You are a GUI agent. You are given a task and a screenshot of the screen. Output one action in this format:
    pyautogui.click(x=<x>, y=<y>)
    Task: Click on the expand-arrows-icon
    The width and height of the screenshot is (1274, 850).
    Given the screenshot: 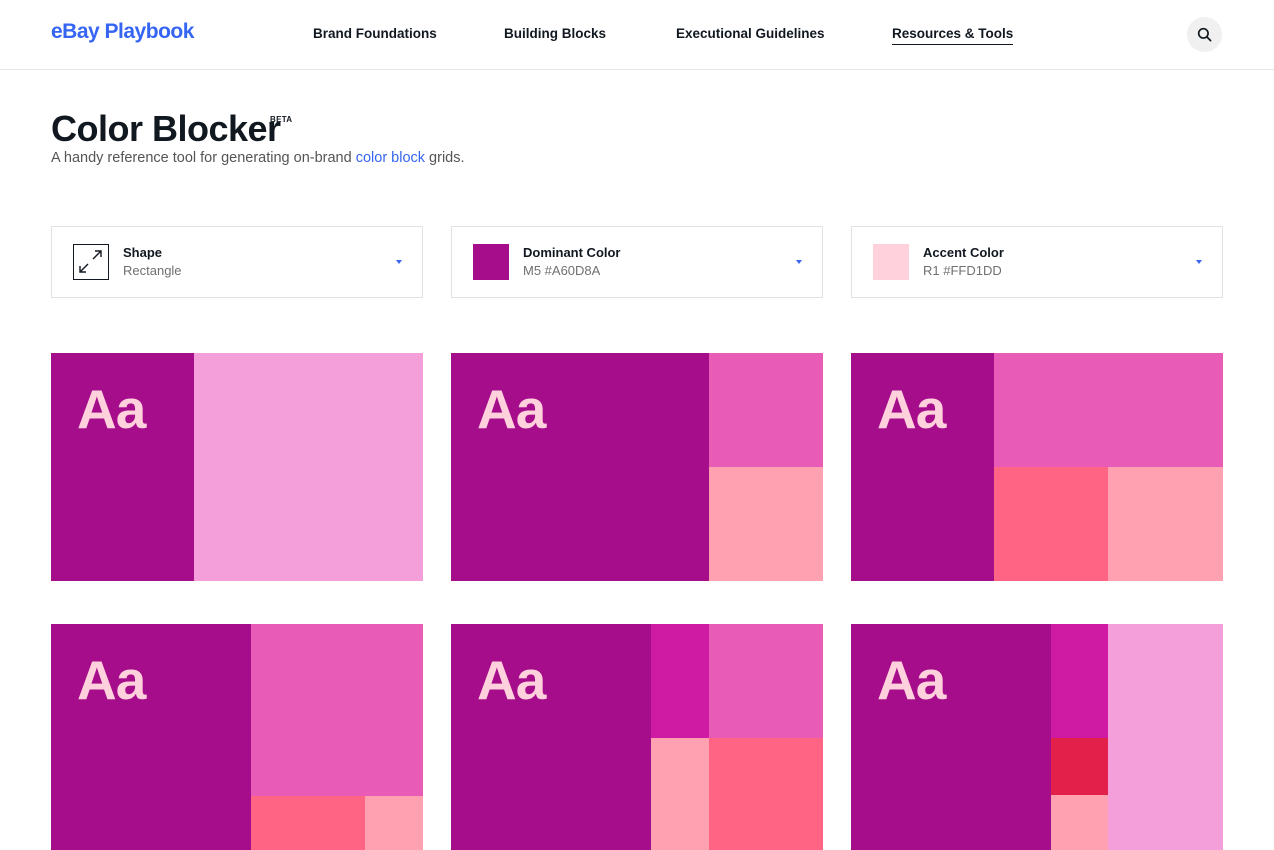 What is the action you would take?
    pyautogui.click(x=91, y=262)
    